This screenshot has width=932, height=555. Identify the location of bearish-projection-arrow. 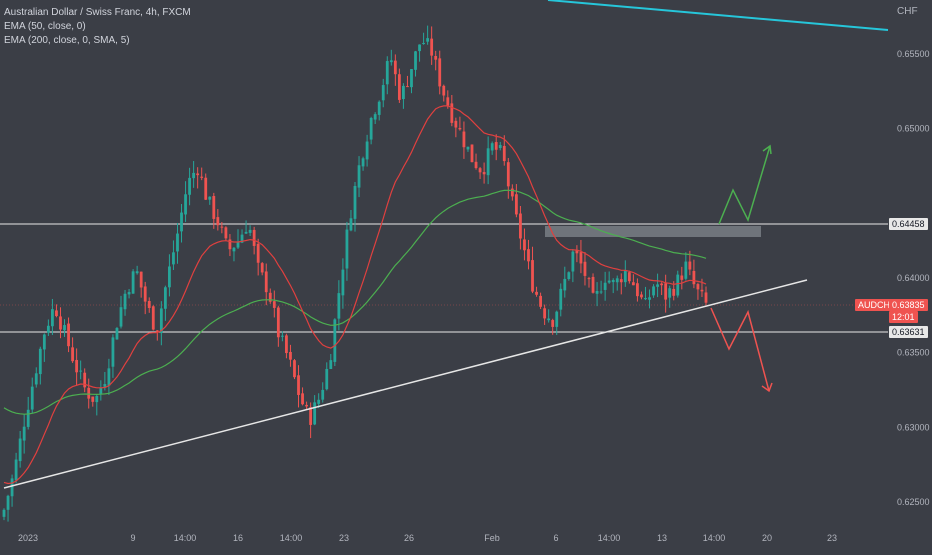
(740, 349).